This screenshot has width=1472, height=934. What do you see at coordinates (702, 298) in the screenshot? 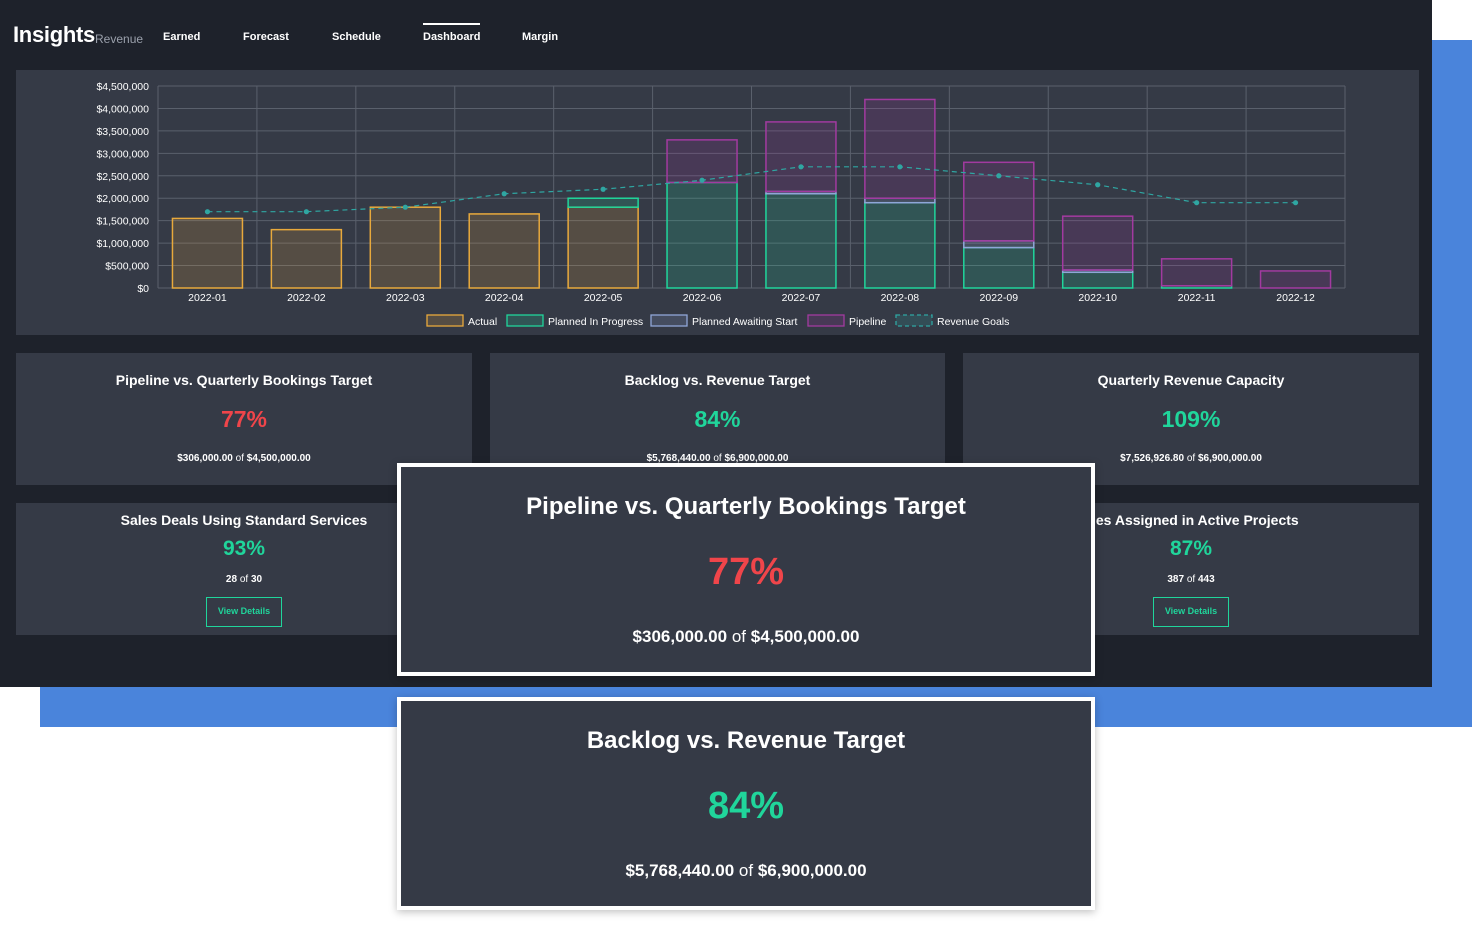
I see `x-tick-label: 2022-06` at bounding box center [702, 298].